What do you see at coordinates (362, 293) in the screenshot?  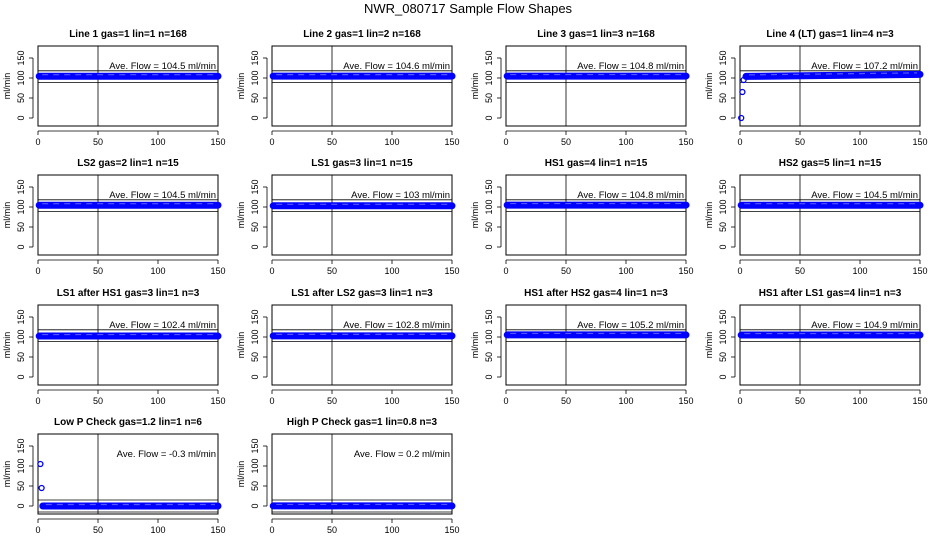 I see `panel-title: LS1 after LS2 gas=3 lin=1 n=3` at bounding box center [362, 293].